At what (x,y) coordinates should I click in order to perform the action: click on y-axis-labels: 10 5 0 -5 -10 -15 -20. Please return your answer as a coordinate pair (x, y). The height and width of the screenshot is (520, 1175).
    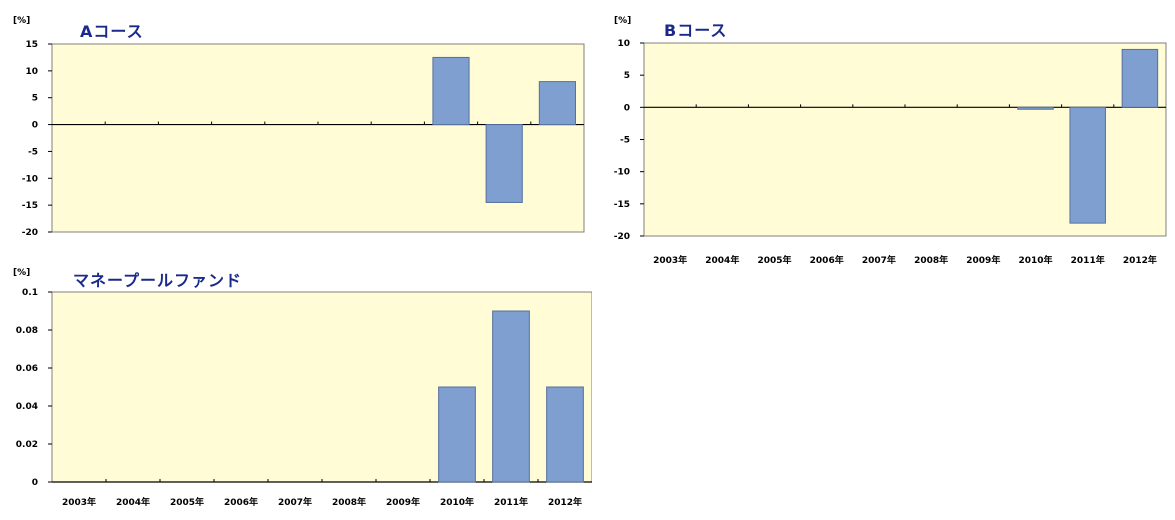
    Looking at the image, I should click on (622, 140).